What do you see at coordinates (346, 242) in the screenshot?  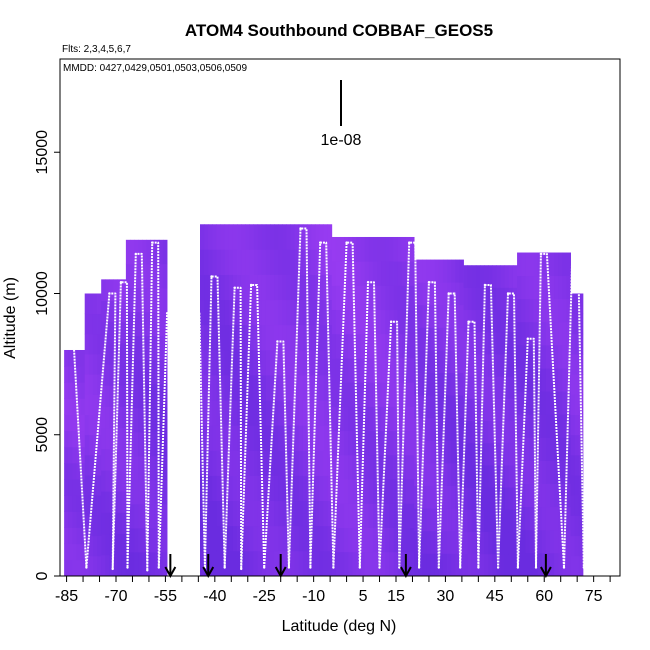 I see `profile-peak-point` at bounding box center [346, 242].